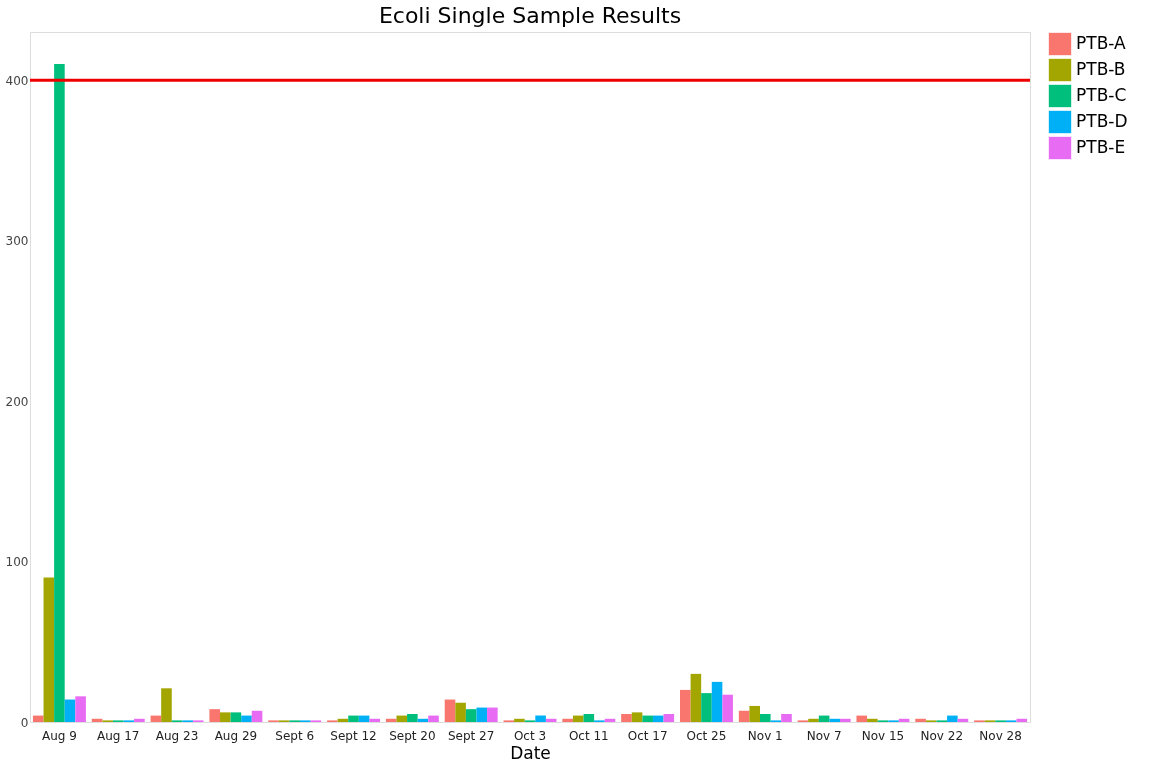  Describe the element at coordinates (588, 735) in the screenshot. I see `x-tick-label: Oct 11` at that location.